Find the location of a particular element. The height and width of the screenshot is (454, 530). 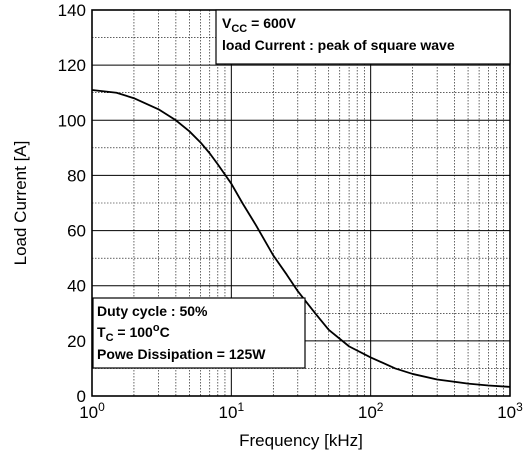

y-tick-label: 140 is located at coordinates (72, 10).